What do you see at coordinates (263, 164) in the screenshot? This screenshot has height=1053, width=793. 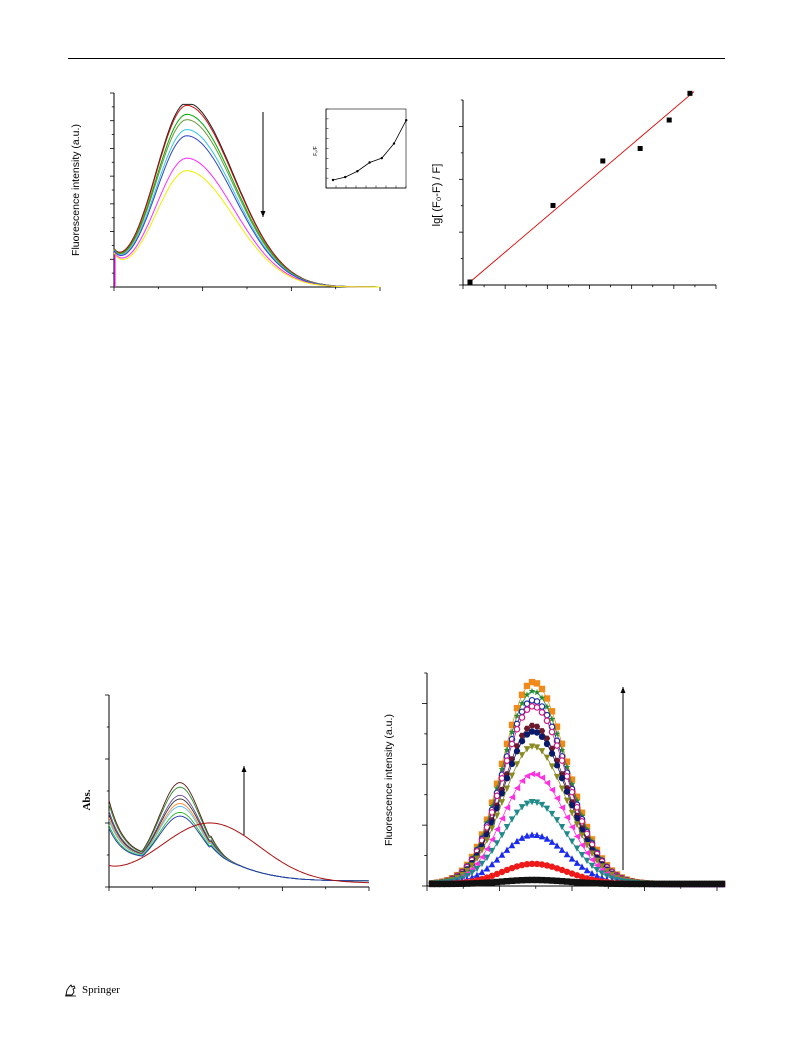 I see `chart-a-arrow` at bounding box center [263, 164].